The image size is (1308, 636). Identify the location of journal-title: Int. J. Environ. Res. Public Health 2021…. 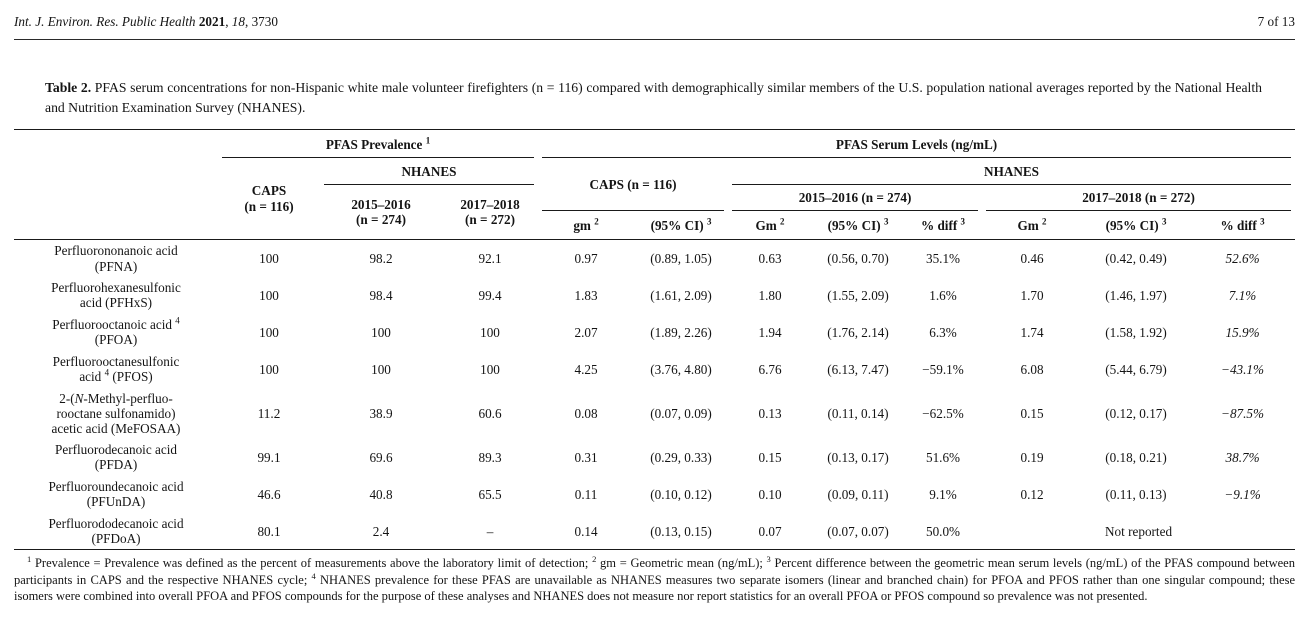
(146, 21).